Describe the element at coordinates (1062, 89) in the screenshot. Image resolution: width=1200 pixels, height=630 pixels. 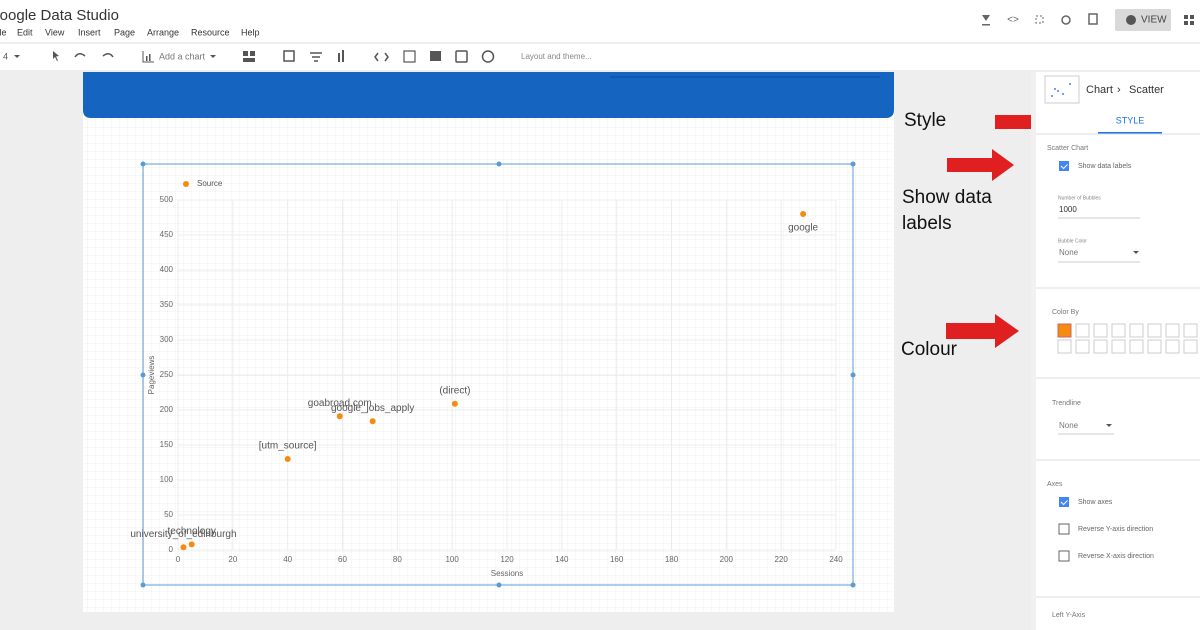
I see `chart-type-icon` at that location.